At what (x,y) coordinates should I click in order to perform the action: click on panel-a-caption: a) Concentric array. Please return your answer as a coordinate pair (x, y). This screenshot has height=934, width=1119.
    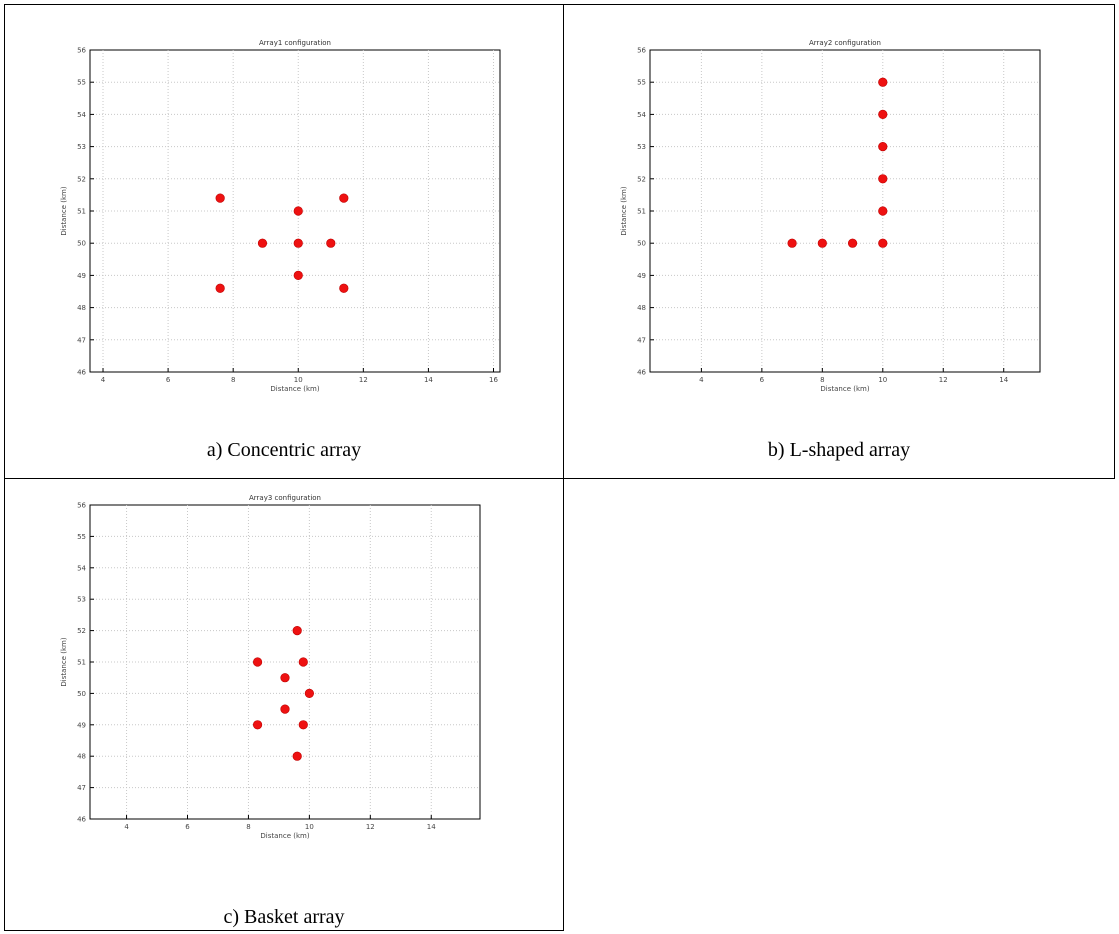
    Looking at the image, I should click on (284, 450).